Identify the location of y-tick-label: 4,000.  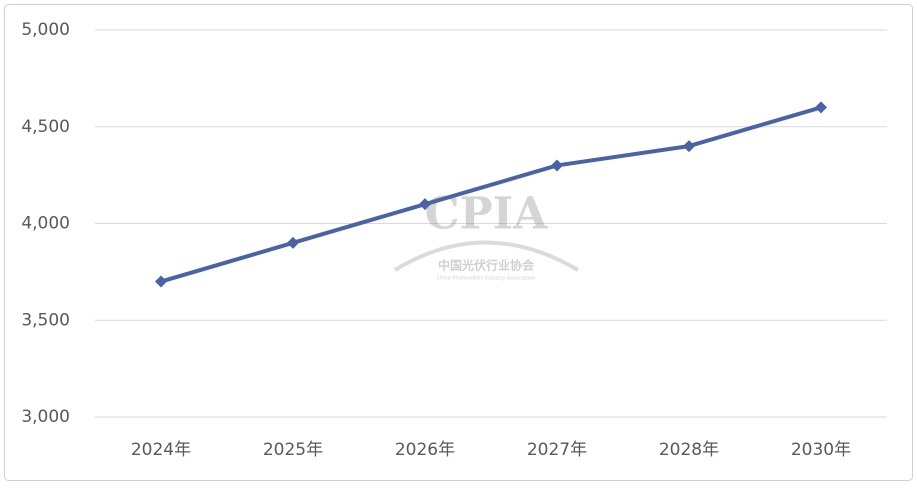
(45, 224).